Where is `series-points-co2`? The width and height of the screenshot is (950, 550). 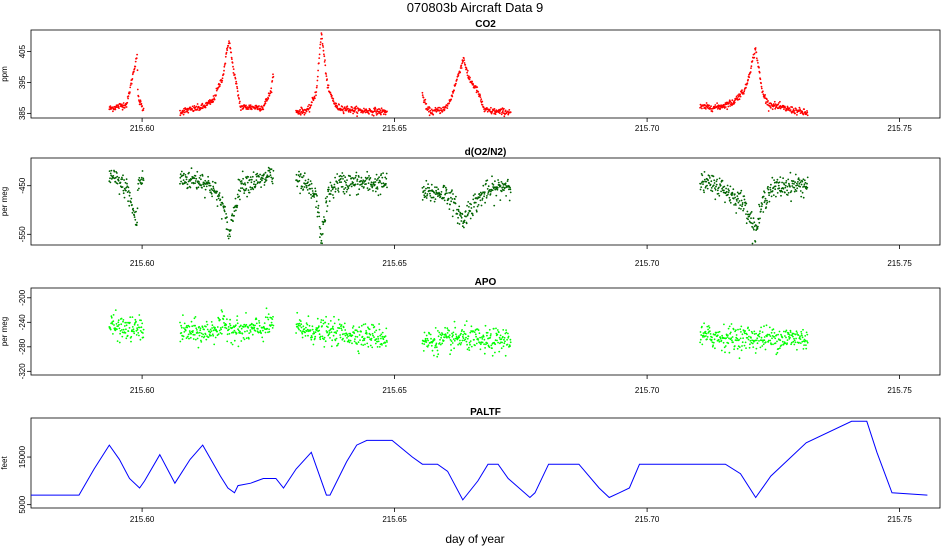 series-points-co2 is located at coordinates (458, 75).